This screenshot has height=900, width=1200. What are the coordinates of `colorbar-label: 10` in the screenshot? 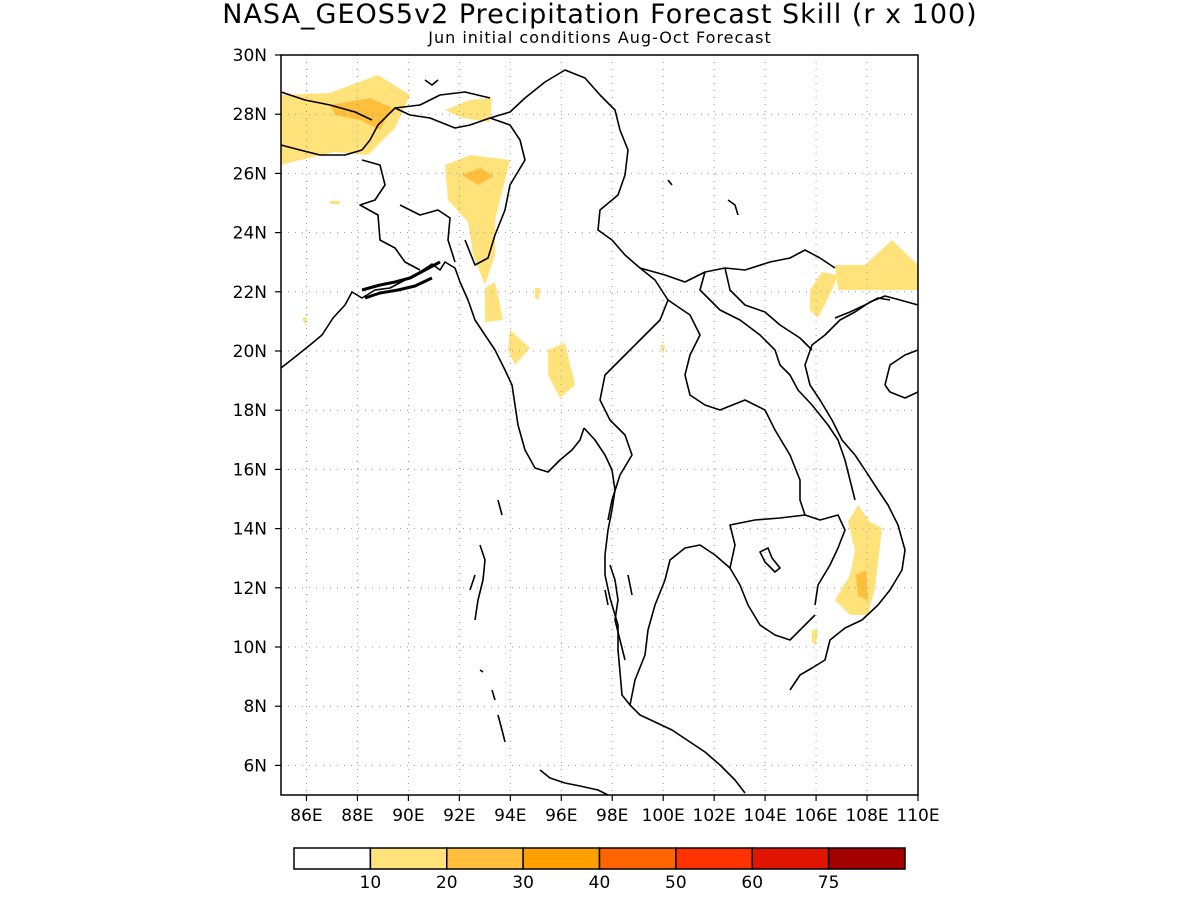 It's located at (371, 883).